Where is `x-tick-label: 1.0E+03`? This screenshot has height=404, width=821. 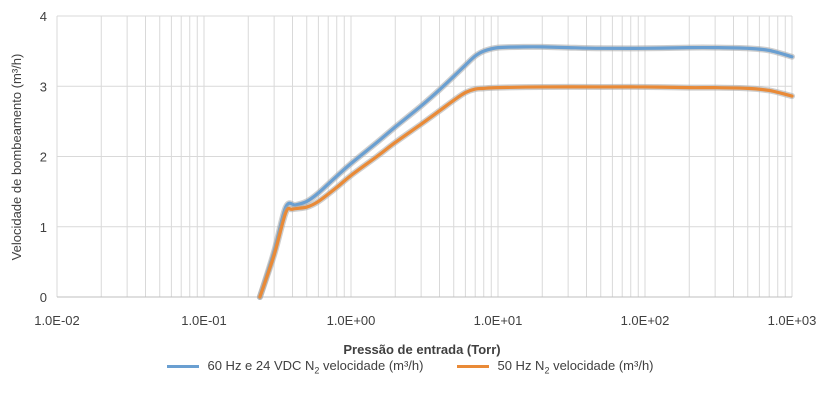
x-tick-label: 1.0E+03 is located at coordinates (792, 320).